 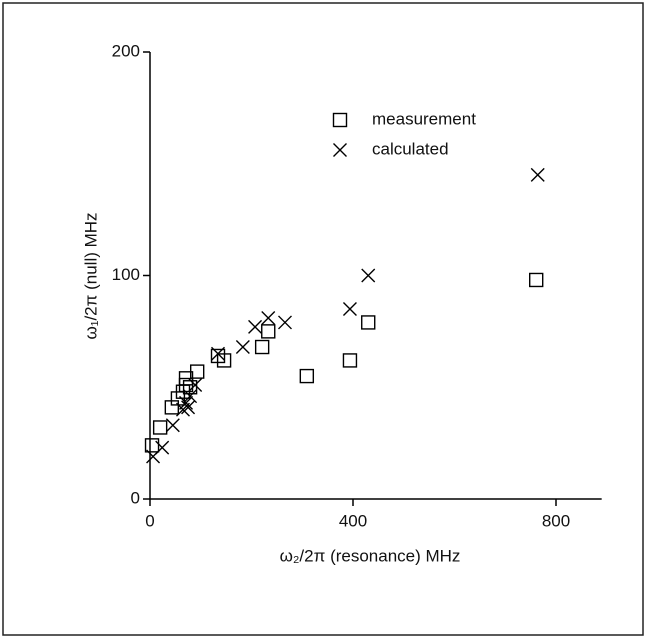 What do you see at coordinates (410, 148) in the screenshot?
I see `legend-label: calculated` at bounding box center [410, 148].